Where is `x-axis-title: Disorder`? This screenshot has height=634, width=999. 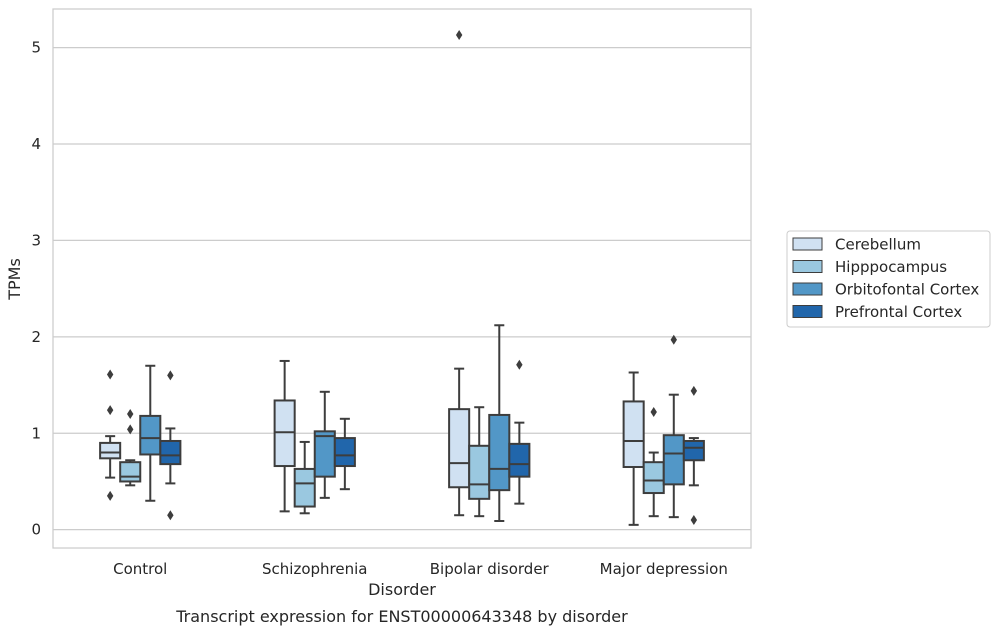
x-axis-title: Disorder is located at coordinates (402, 589).